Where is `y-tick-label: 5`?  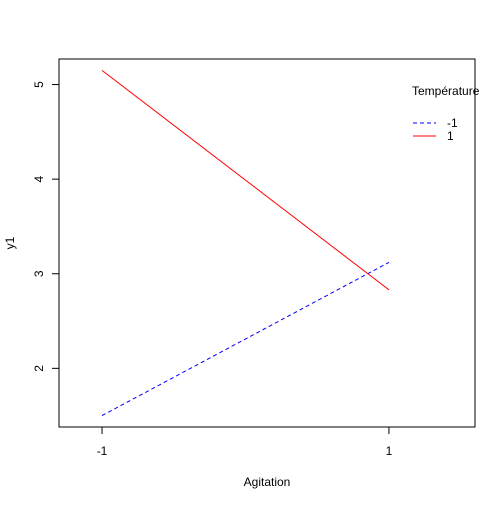 y-tick-label: 5 is located at coordinates (39, 84).